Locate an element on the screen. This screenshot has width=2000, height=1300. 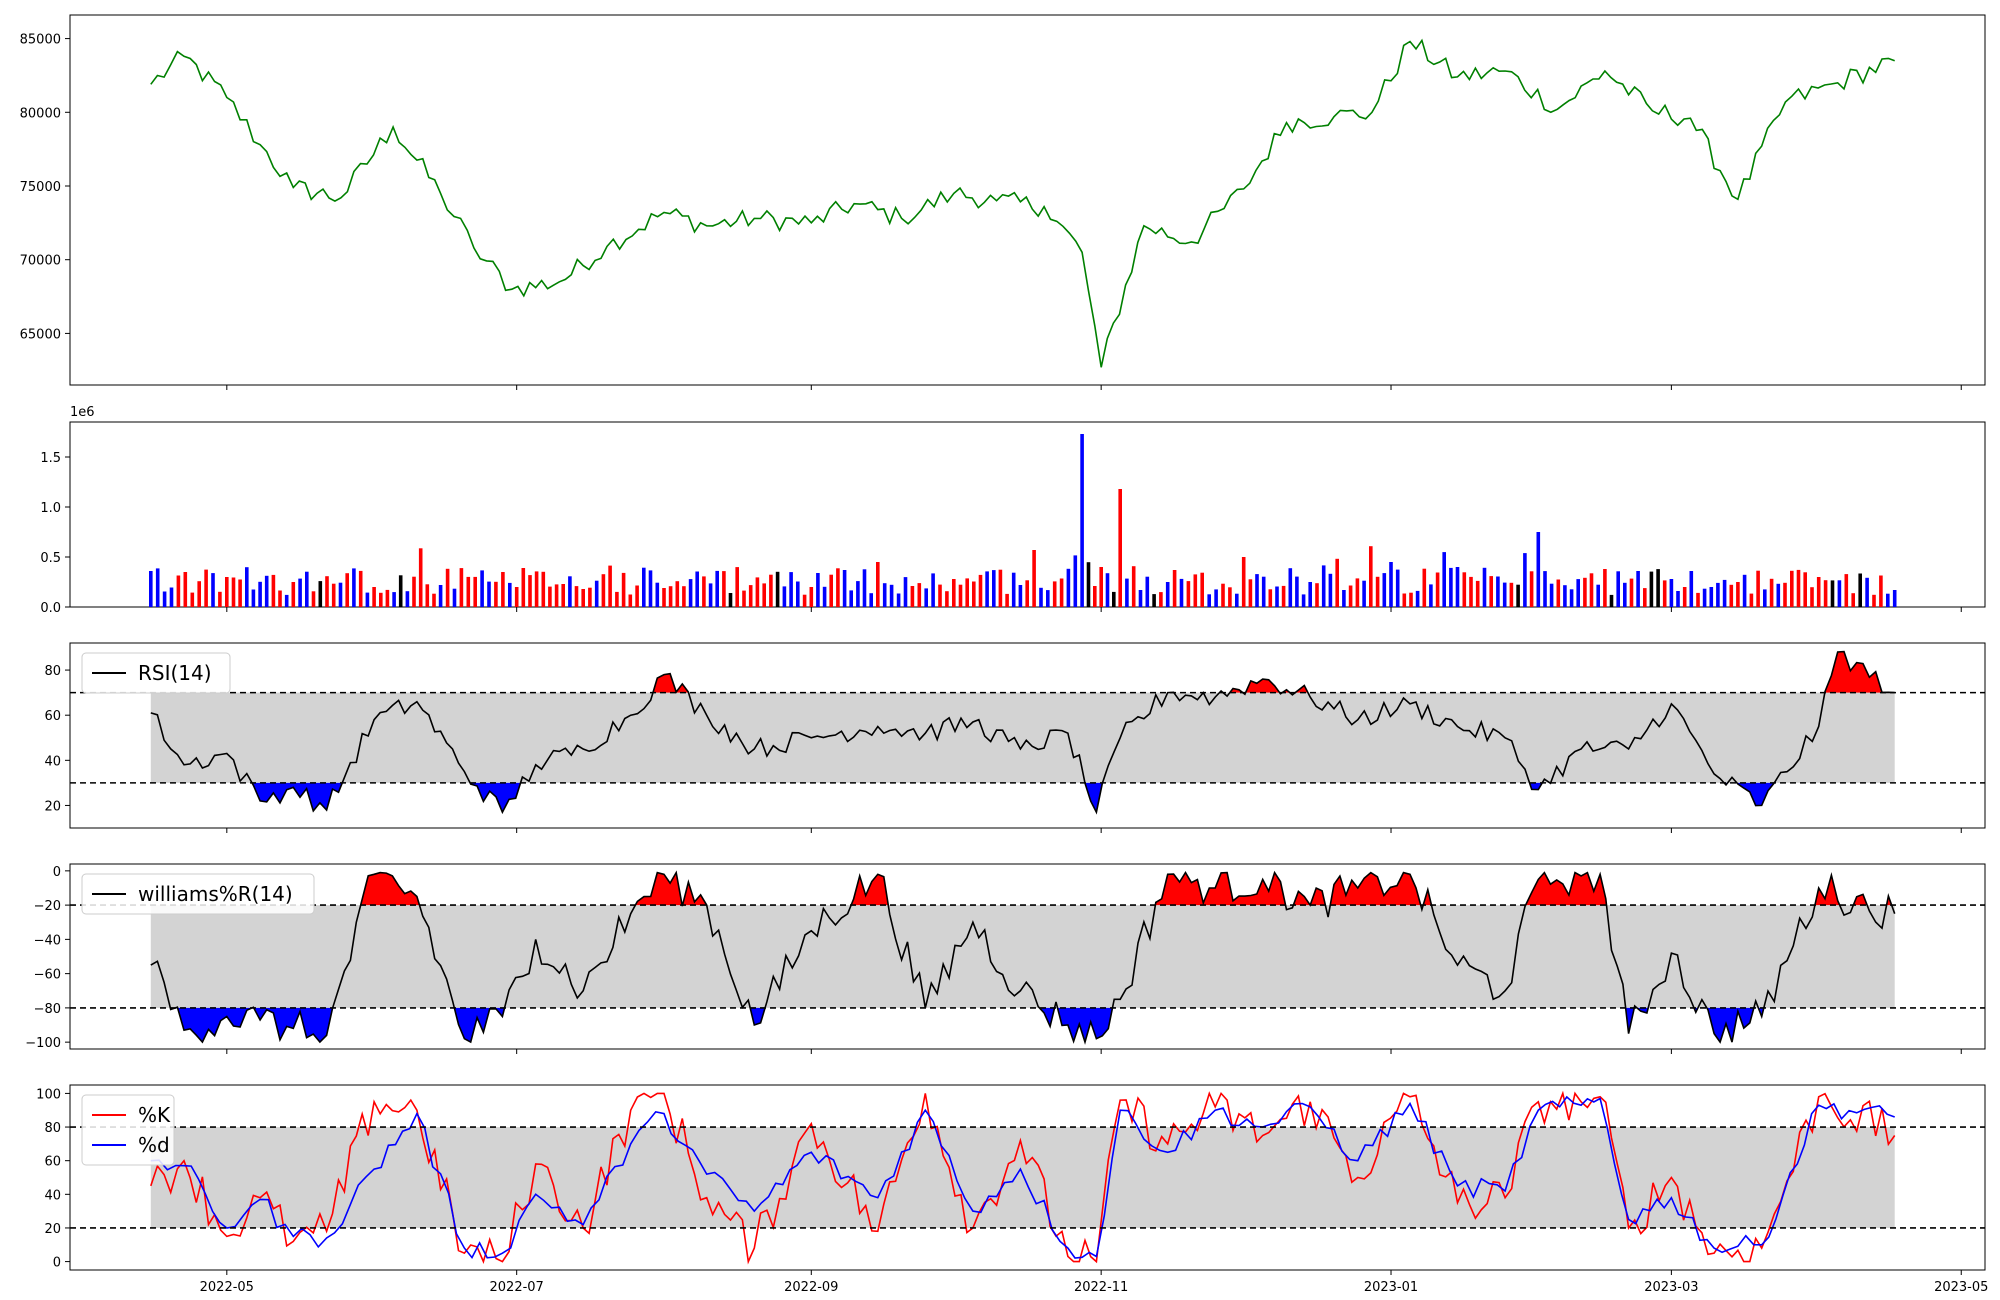
y-scale-label: 1e6 is located at coordinates (82, 412).